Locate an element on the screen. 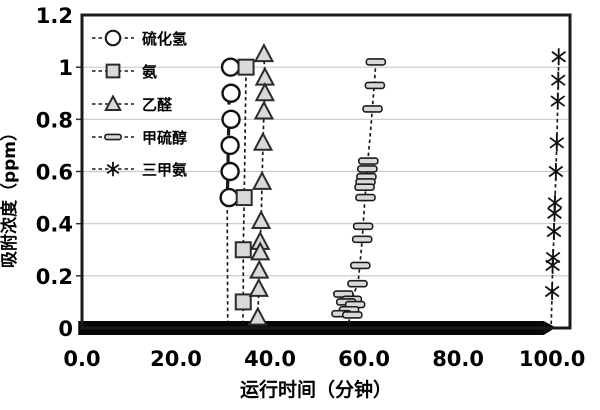 Image resolution: width=600 pixels, height=410 pixels. y-tick-label: 0.6 is located at coordinates (54, 173).